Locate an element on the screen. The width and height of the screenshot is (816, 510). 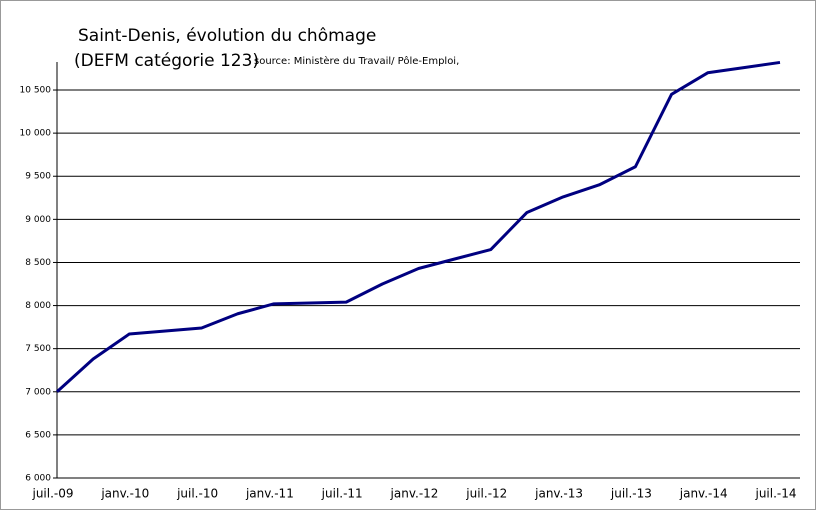
x-tick-label: juil.-14 is located at coordinates (775, 494).